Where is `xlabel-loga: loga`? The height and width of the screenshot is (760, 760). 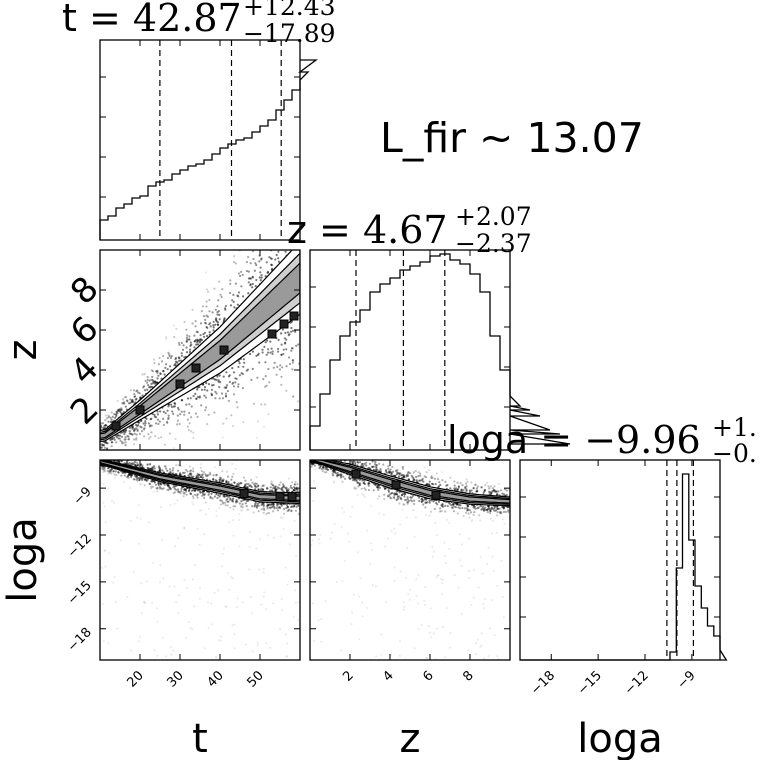
xlabel-loga: loga is located at coordinates (620, 738).